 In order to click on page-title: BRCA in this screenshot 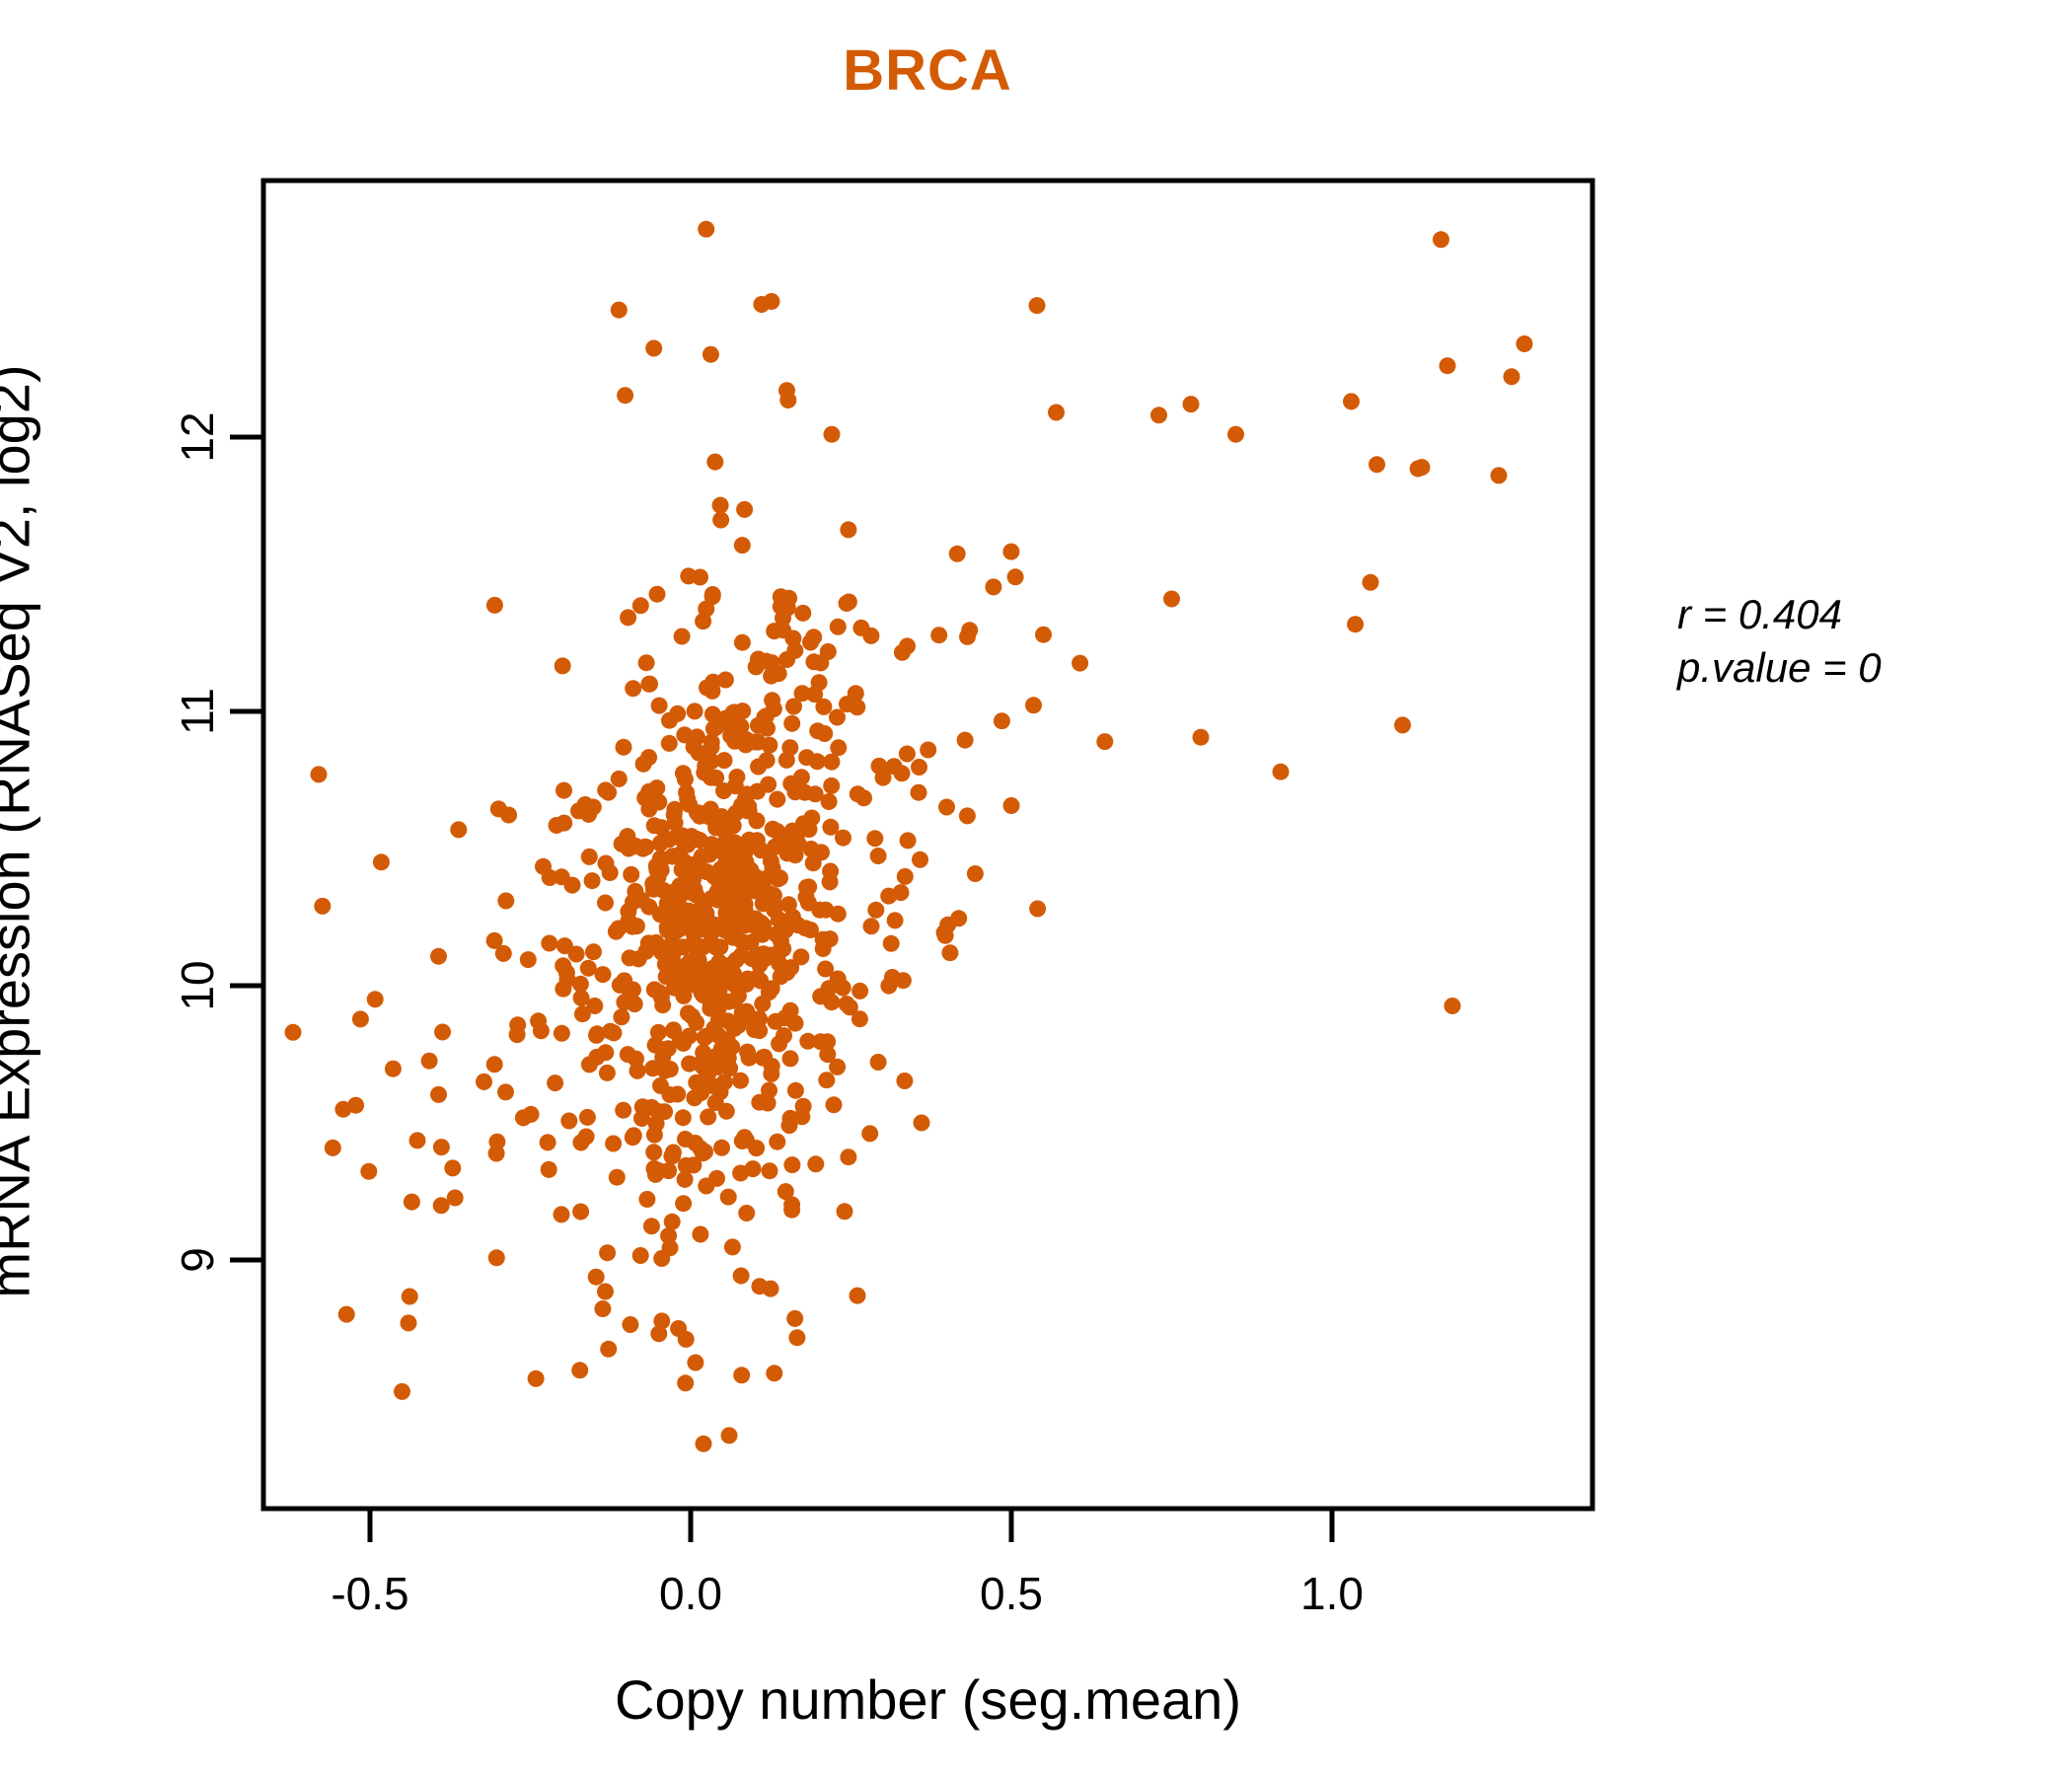, I will do `click(928, 71)`.